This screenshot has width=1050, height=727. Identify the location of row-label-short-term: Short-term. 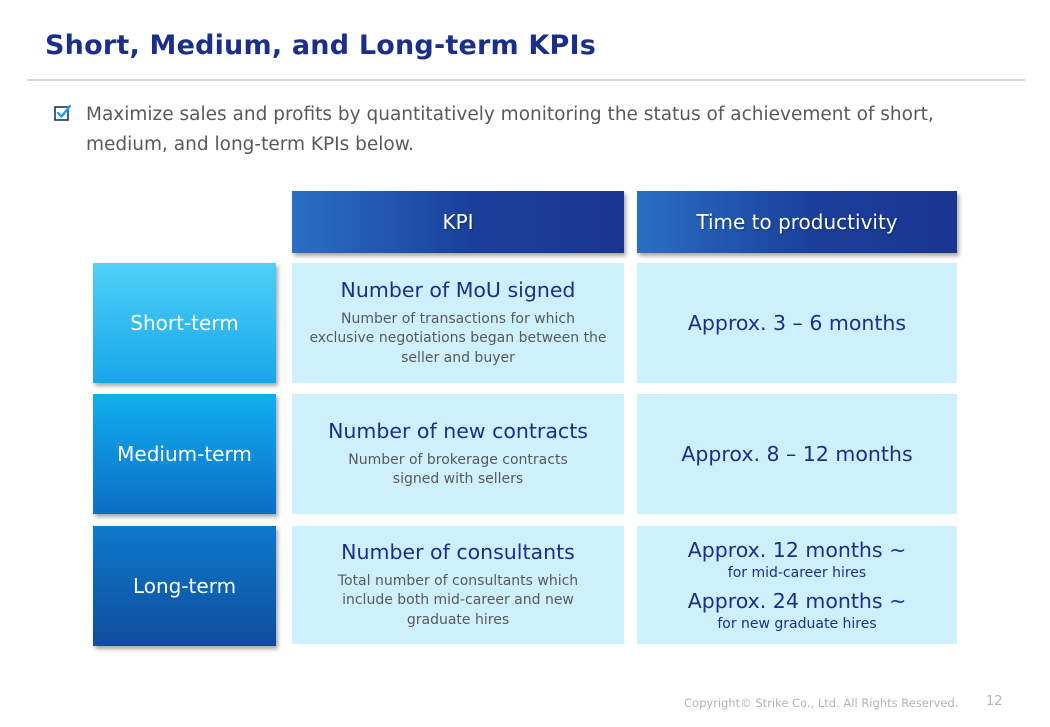
(184, 323).